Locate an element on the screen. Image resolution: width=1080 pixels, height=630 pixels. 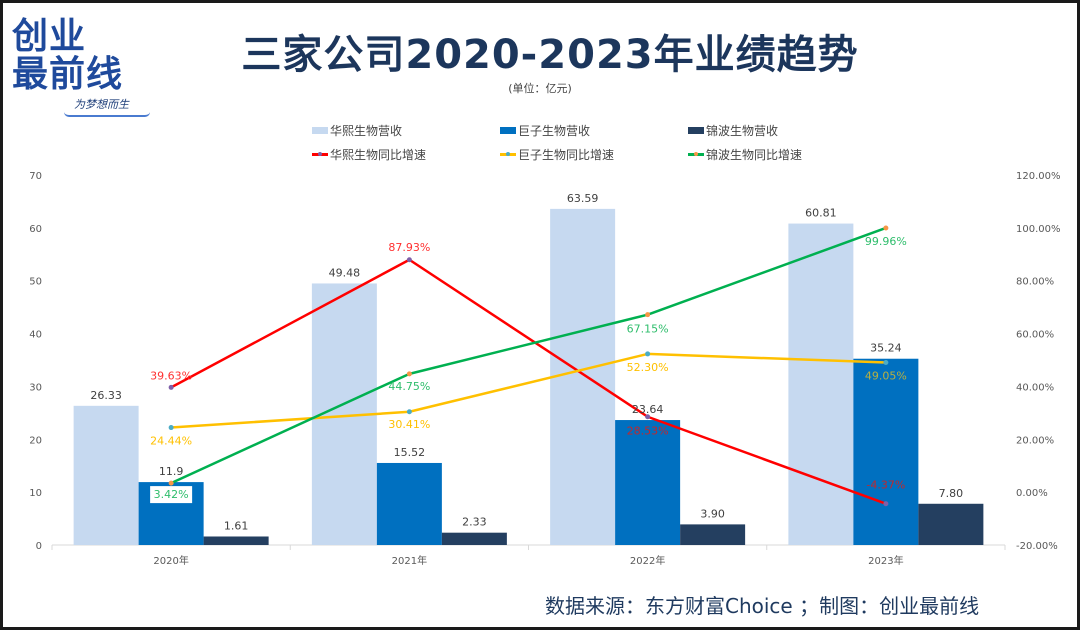
legend-item-huaxi-revenue: 华熙生物营收 is located at coordinates (357, 130).